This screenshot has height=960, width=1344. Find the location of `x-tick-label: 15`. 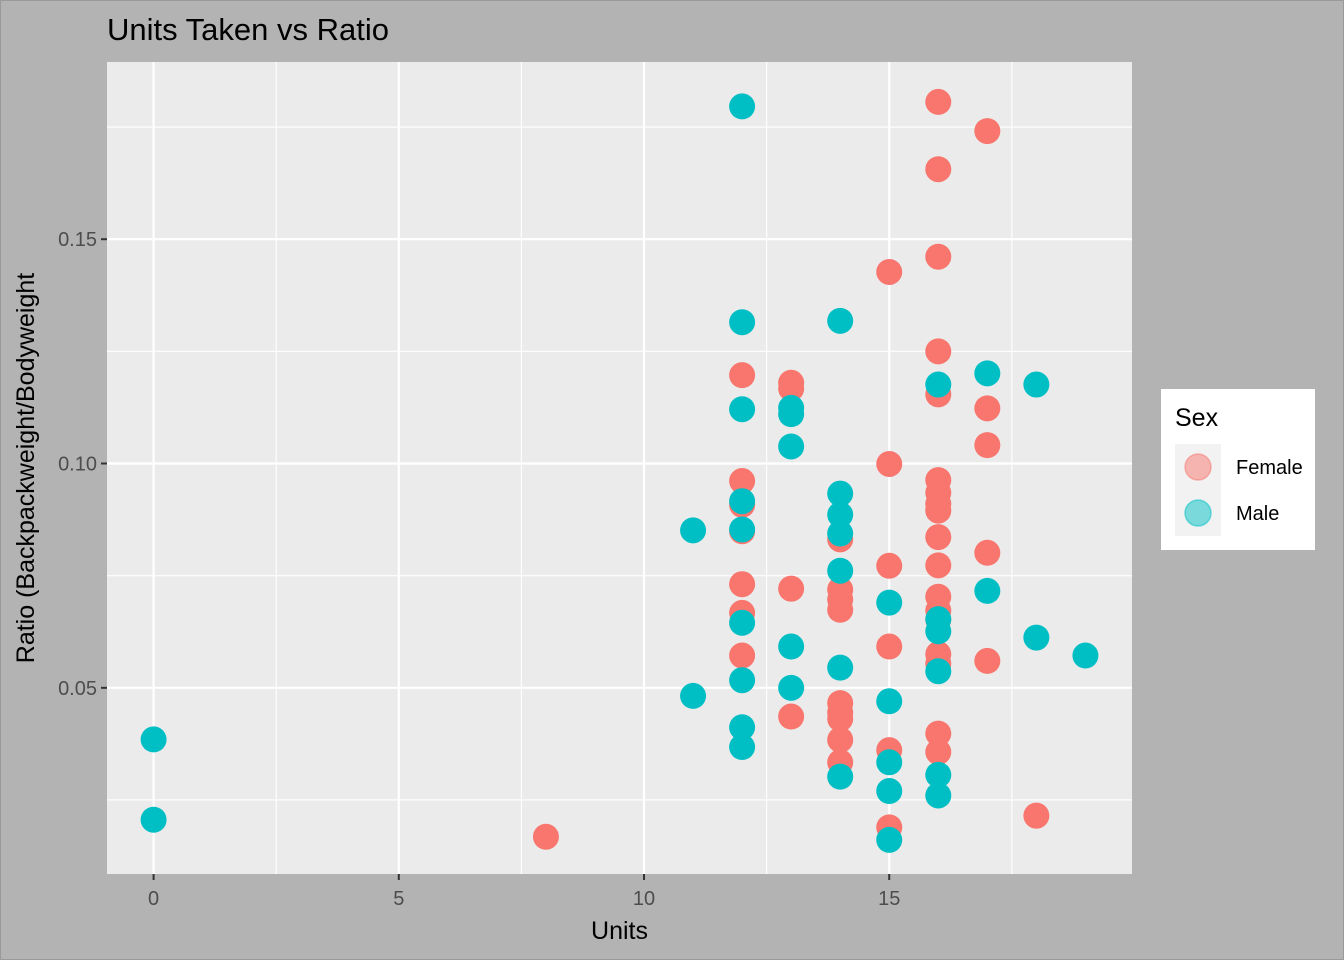

x-tick-label: 15 is located at coordinates (889, 899).